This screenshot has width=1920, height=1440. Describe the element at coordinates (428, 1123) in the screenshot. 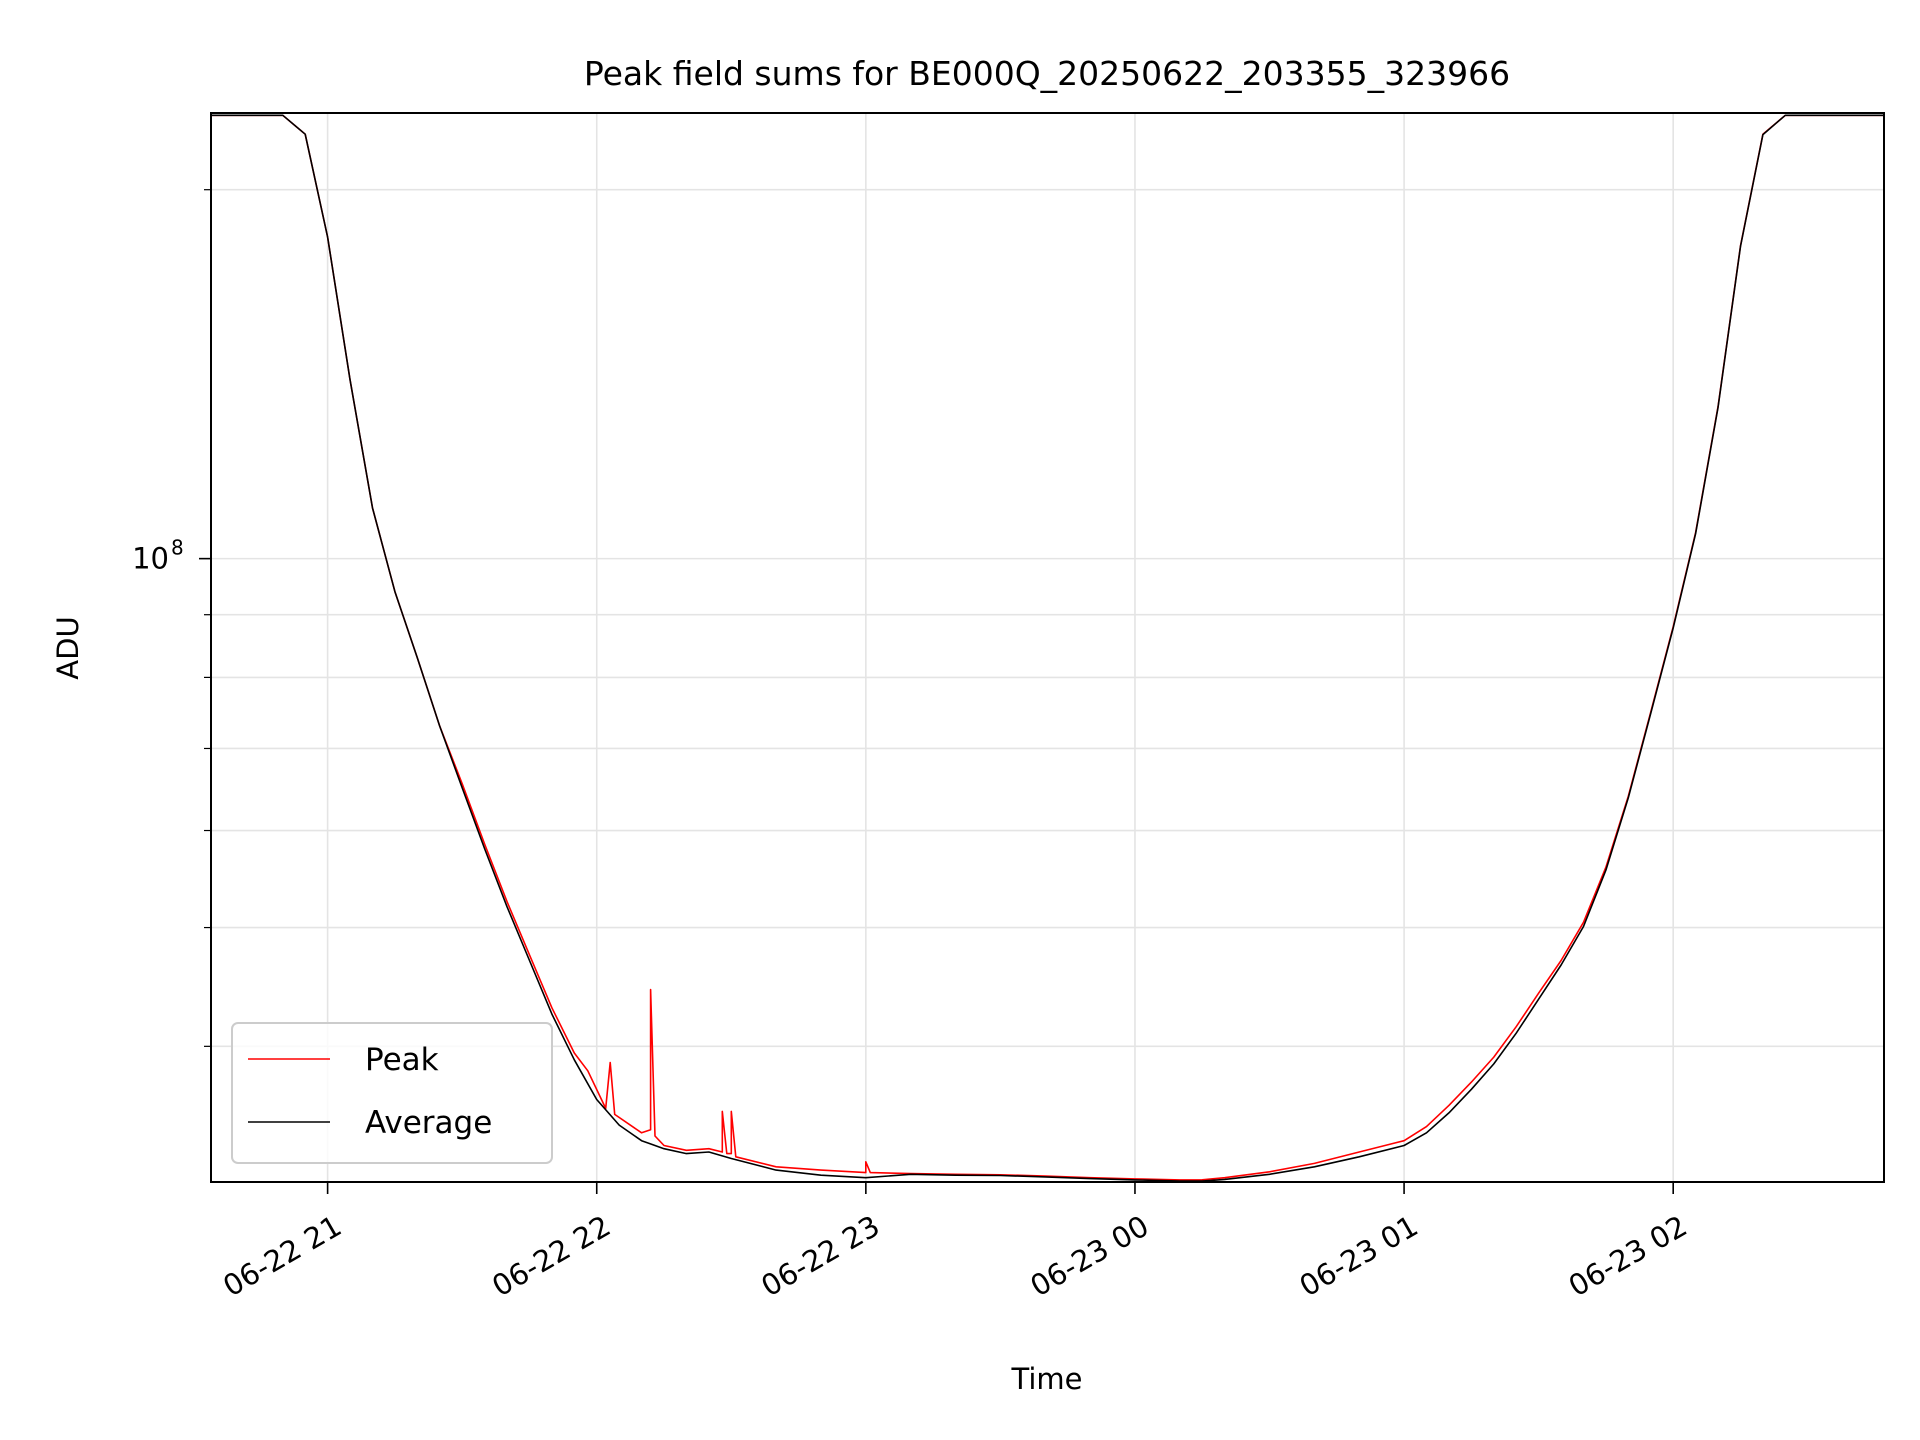

I see `legend-label-average: Average` at that location.